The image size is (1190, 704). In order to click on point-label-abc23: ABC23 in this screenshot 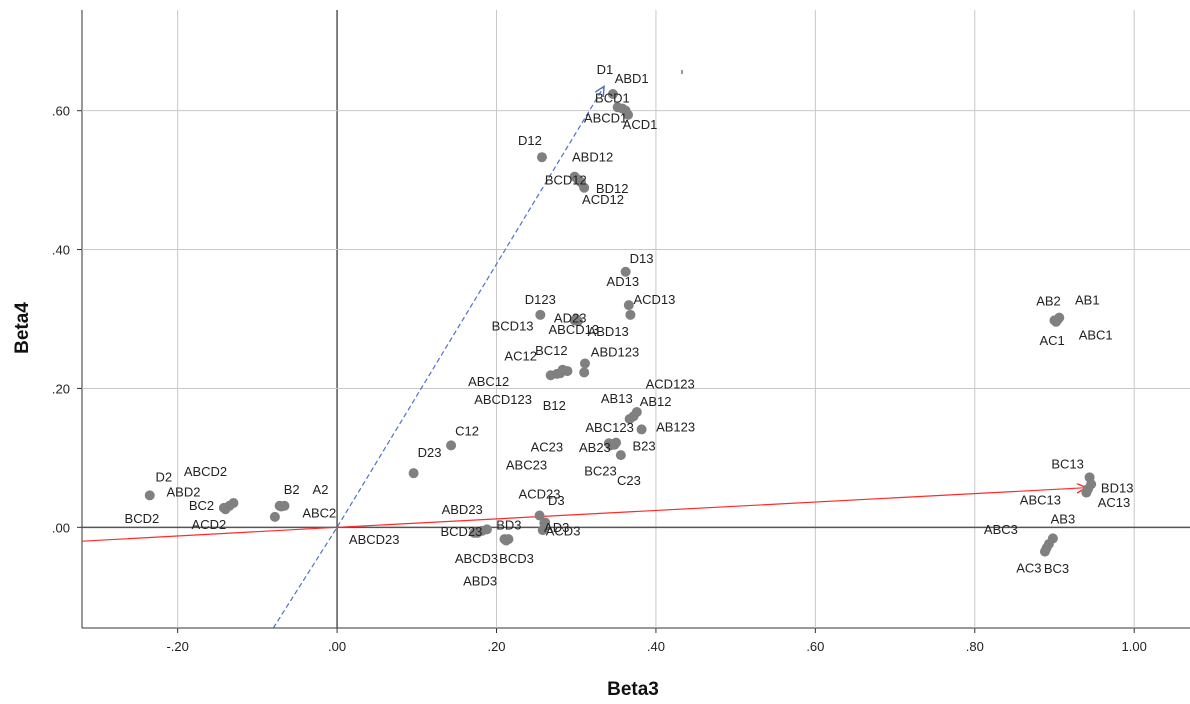, I will do `click(526, 464)`.